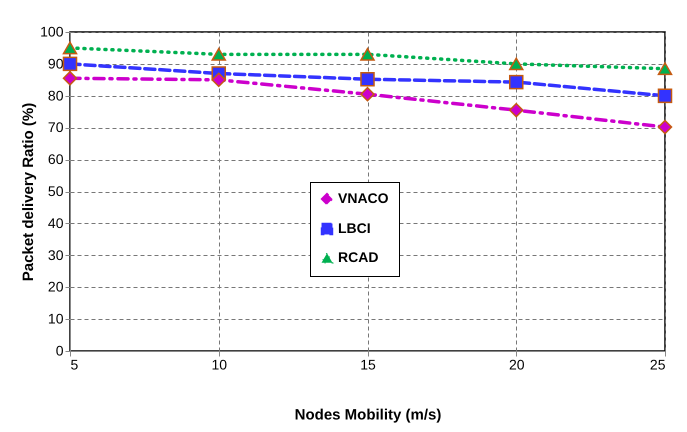 Image resolution: width=687 pixels, height=432 pixels. What do you see at coordinates (60, 350) in the screenshot?
I see `y-tick-label: 0` at bounding box center [60, 350].